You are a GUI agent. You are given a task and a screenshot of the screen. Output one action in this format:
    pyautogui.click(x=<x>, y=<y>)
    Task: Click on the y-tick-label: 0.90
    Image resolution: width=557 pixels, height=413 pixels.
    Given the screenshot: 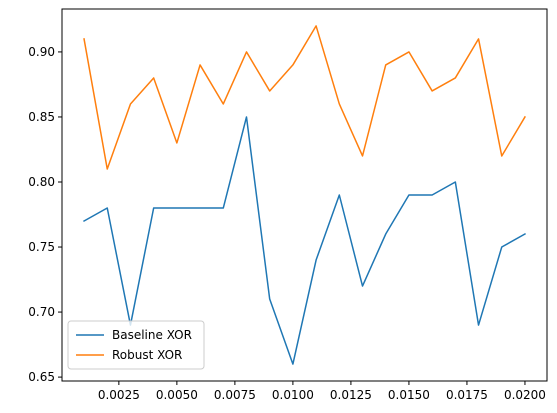 What is the action you would take?
    pyautogui.click(x=41, y=52)
    